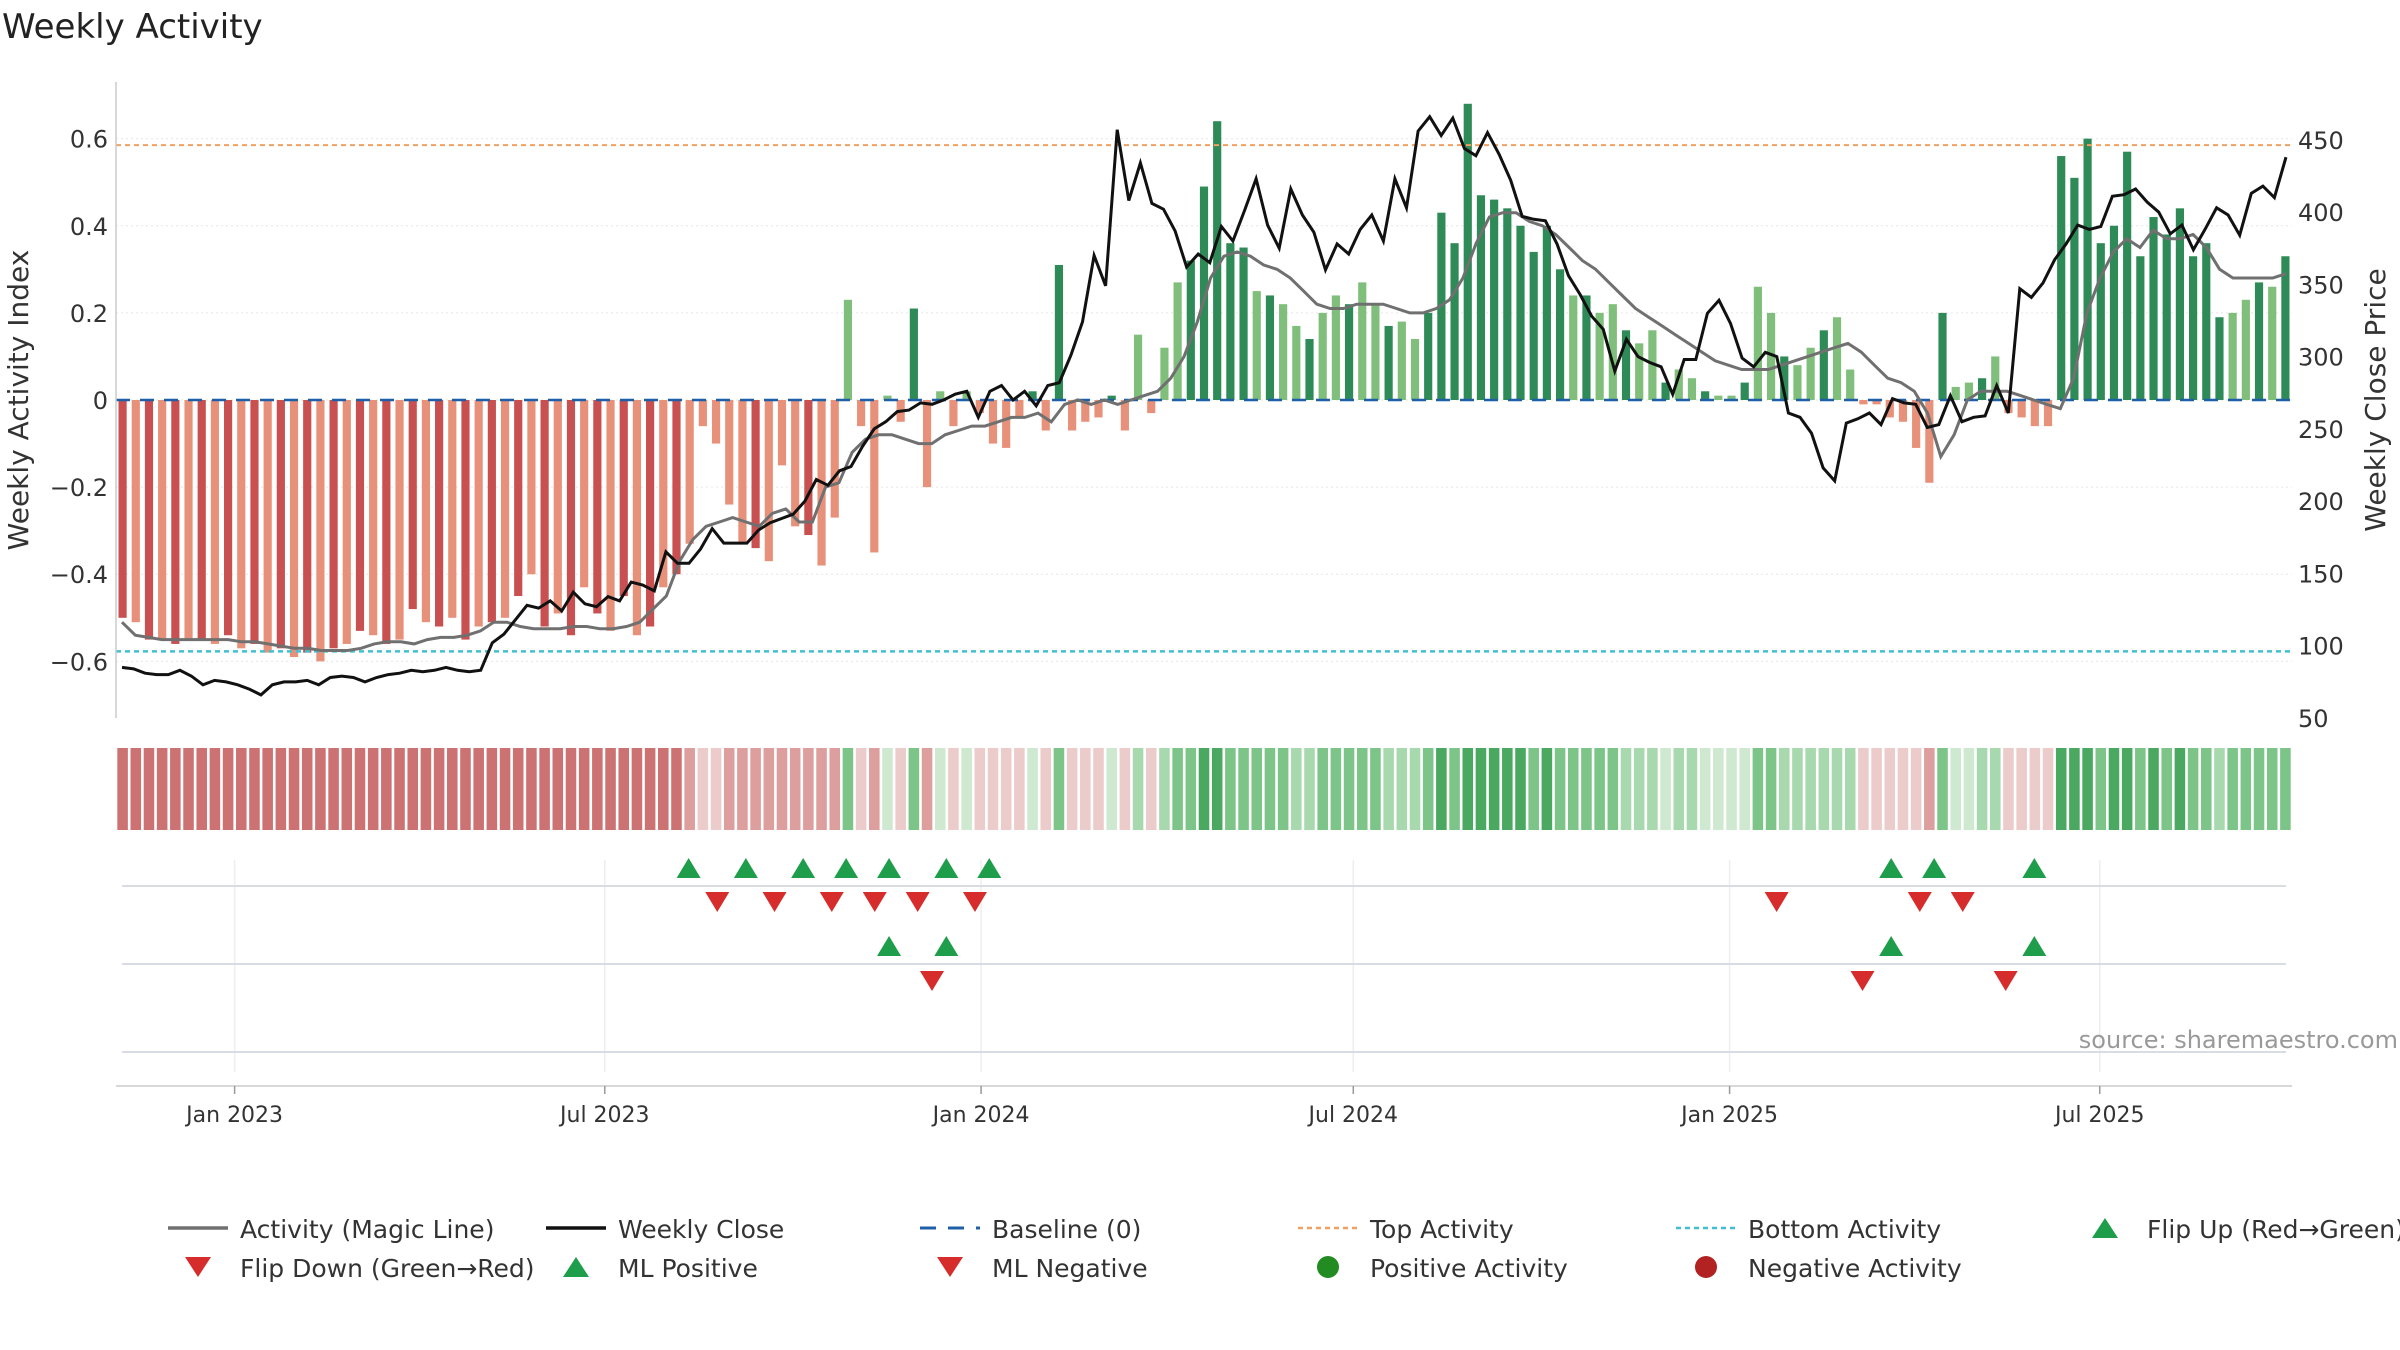  What do you see at coordinates (1204, 789) in the screenshot?
I see `activity-color-strip` at bounding box center [1204, 789].